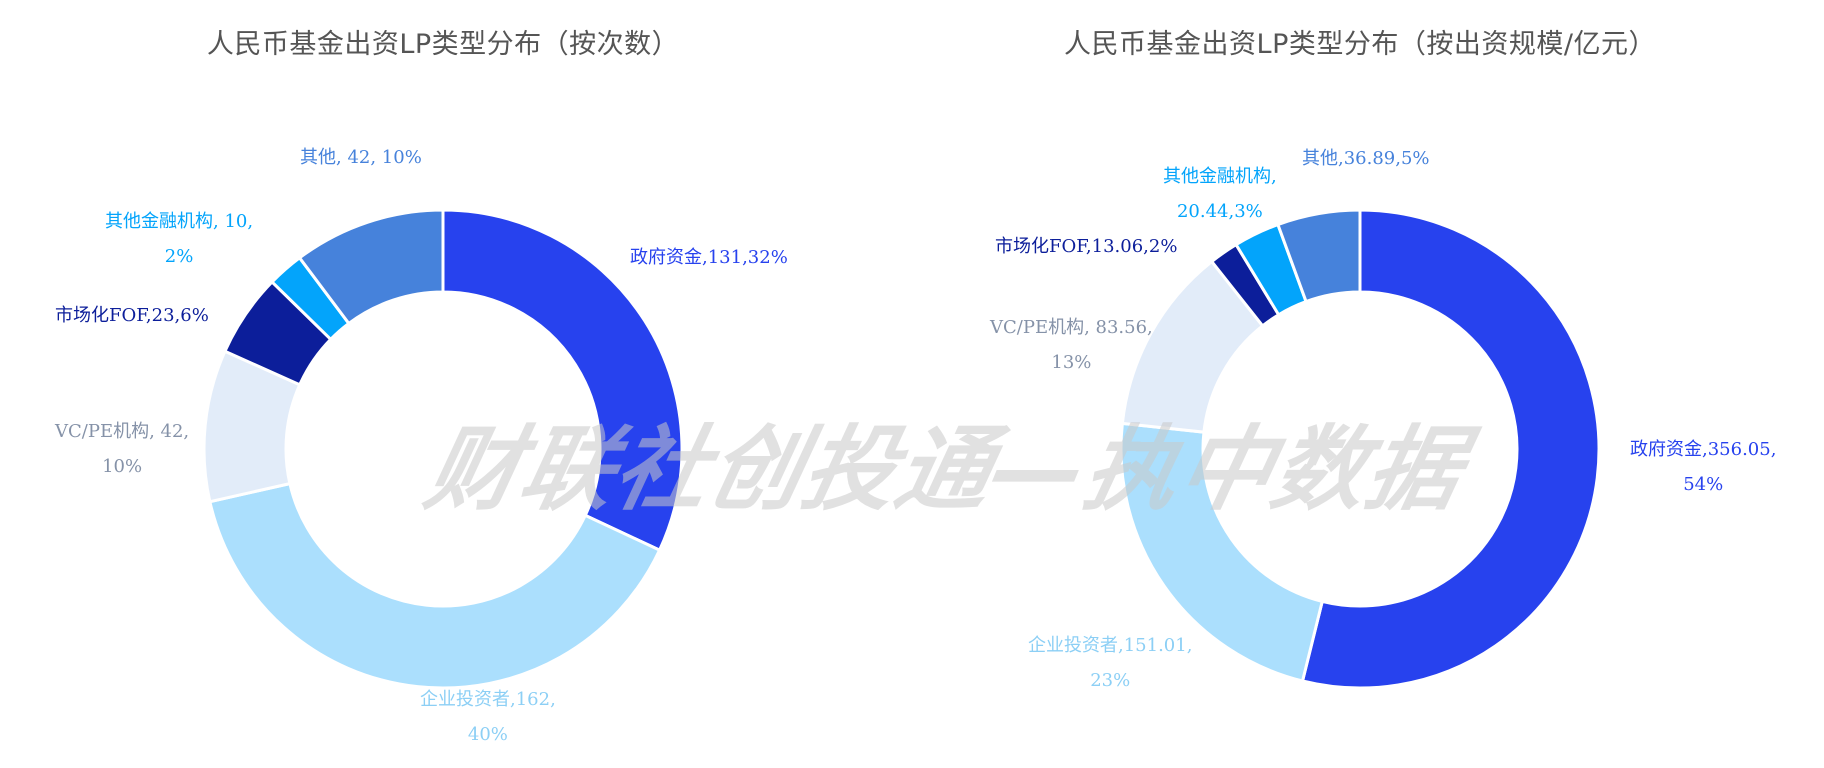  I want to click on label-vcpe-amount: VC/PE机构, 83.56, 13%, so click(1071, 345).